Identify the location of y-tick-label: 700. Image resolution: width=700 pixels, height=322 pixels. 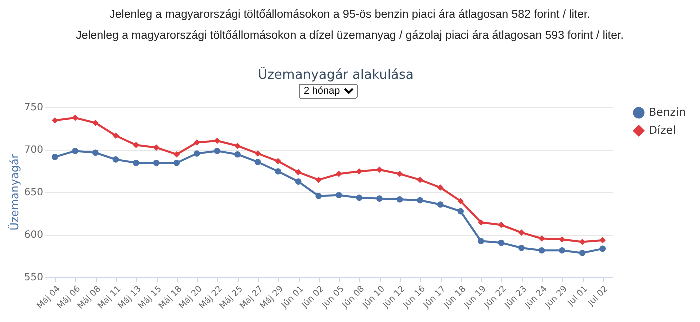
(34, 150).